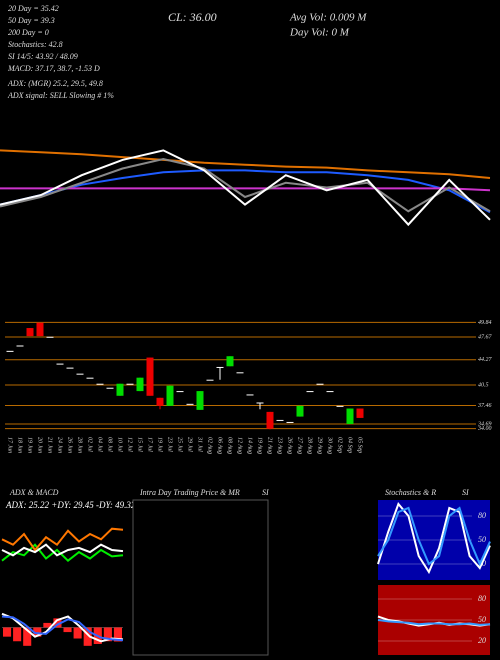 Image resolution: width=500 pixels, height=660 pixels. I want to click on header-line: ADX signal: SELL Slowing # 1%, so click(60, 95).